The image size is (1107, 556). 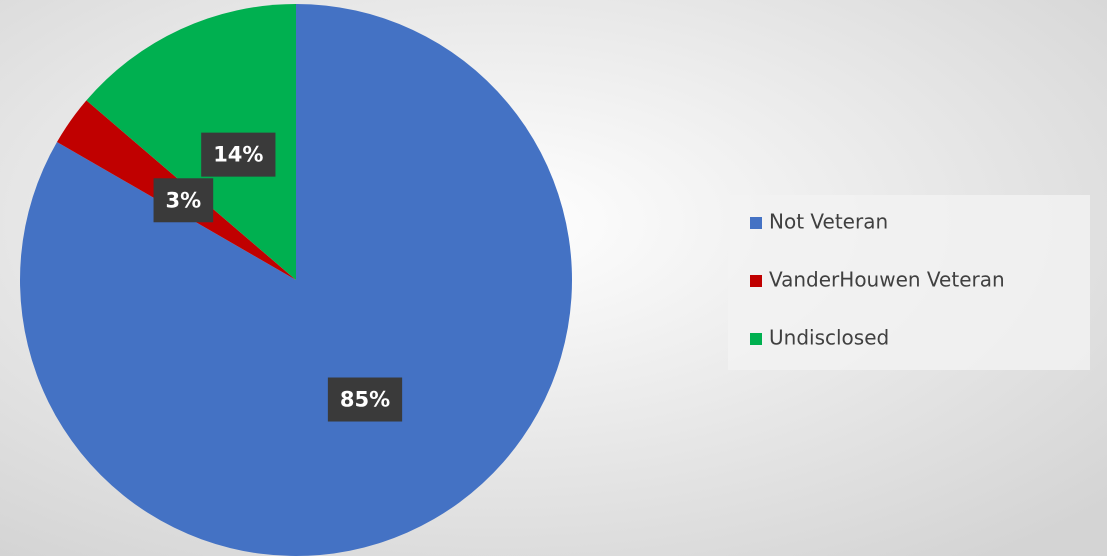 I want to click on legend-label: Undisclosed, so click(x=829, y=338).